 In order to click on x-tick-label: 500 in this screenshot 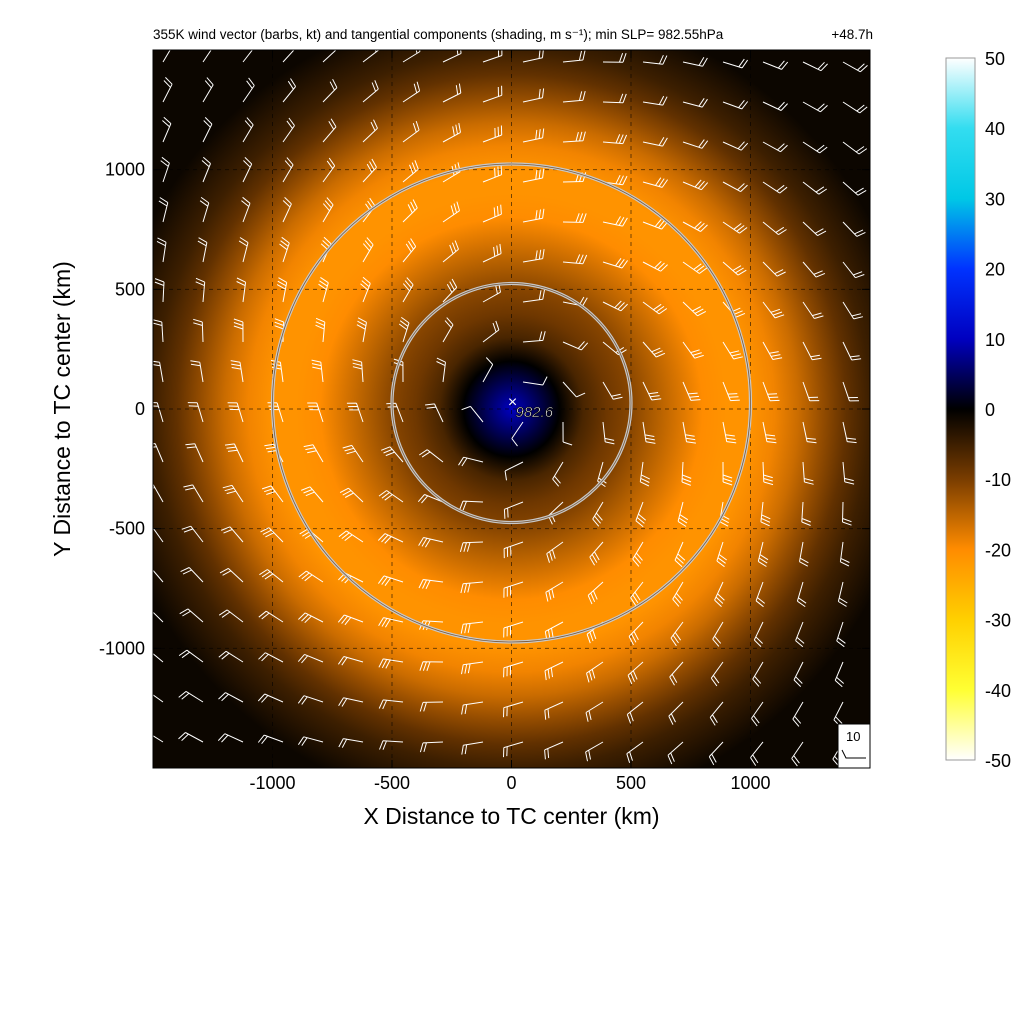, I will do `click(631, 783)`.